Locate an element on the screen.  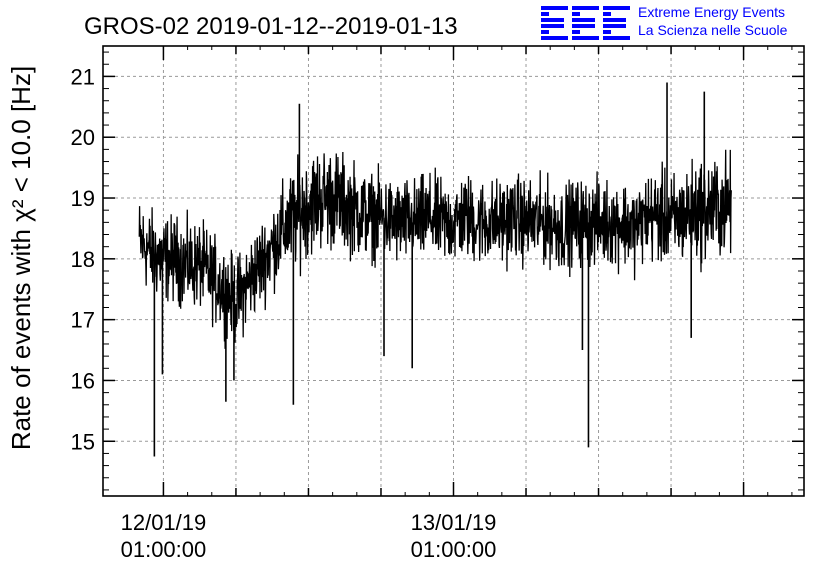
y-tick-label: 16 is located at coordinates (83, 380).